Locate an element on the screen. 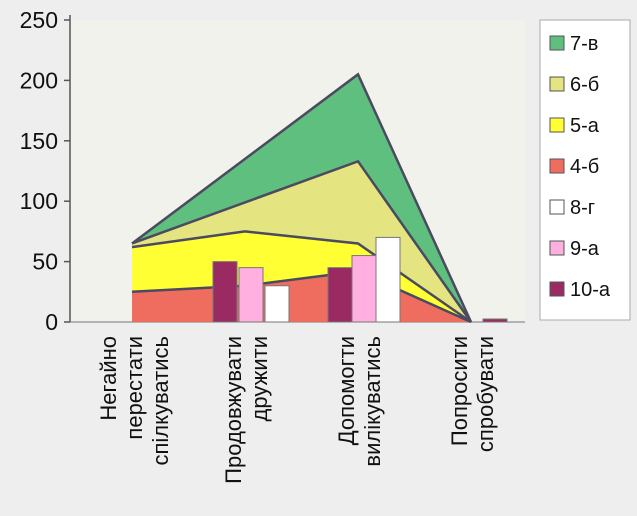 The height and width of the screenshot is (516, 637). legend-label: 10-а is located at coordinates (590, 290).